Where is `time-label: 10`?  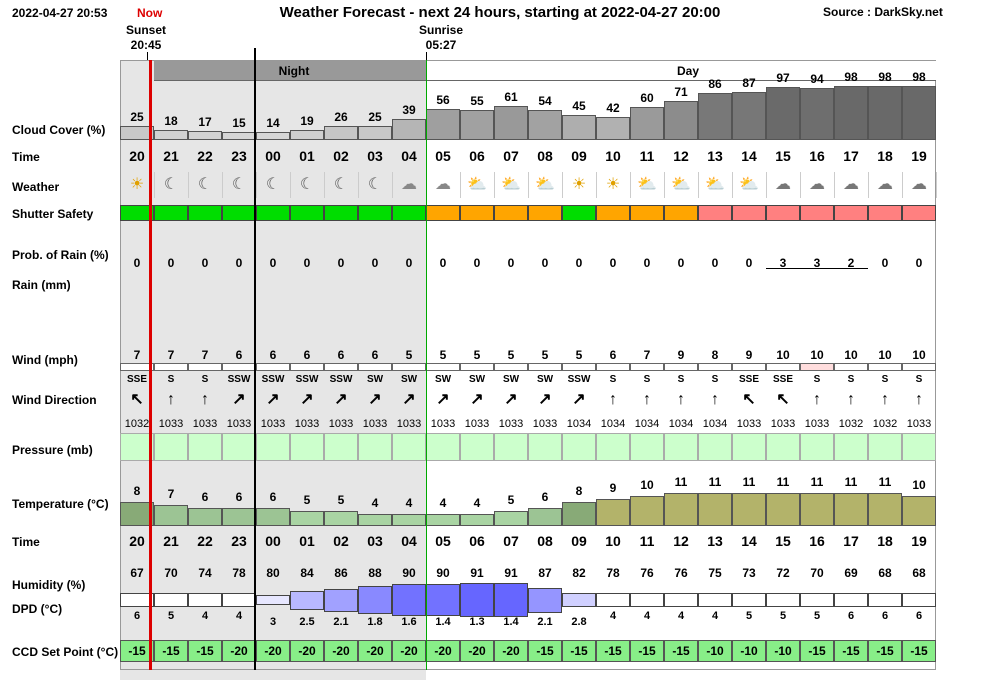 time-label: 10 is located at coordinates (613, 156).